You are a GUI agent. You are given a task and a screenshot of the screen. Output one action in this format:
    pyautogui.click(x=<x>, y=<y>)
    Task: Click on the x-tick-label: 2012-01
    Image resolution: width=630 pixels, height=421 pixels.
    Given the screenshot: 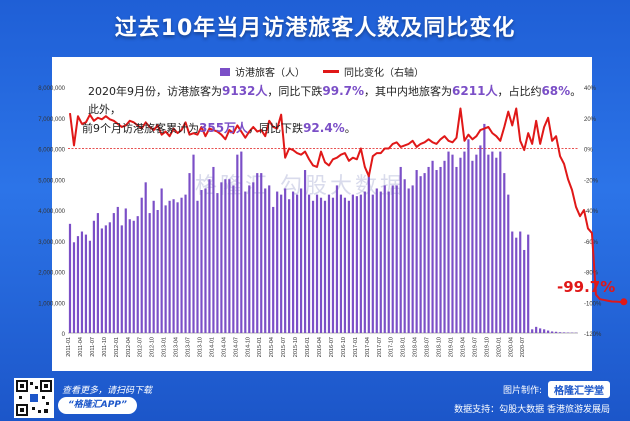 What is the action you would take?
    pyautogui.click(x=117, y=347)
    